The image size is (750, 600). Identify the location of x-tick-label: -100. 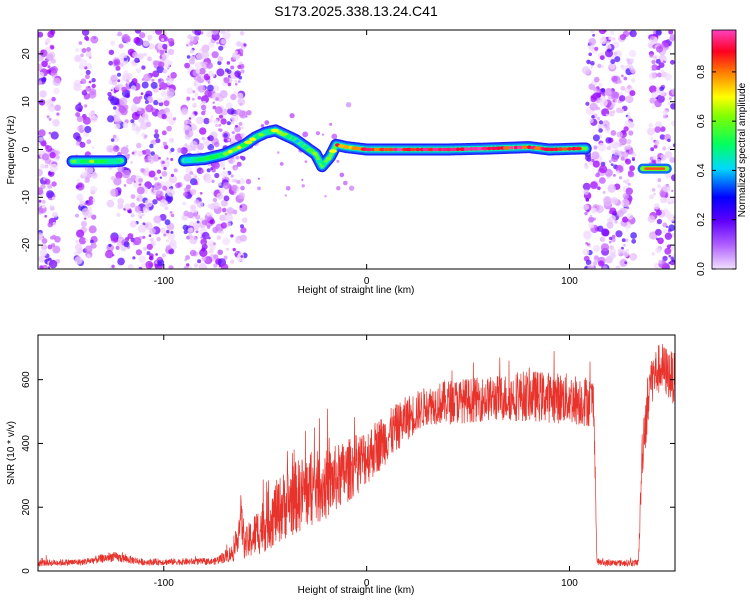
(164, 281).